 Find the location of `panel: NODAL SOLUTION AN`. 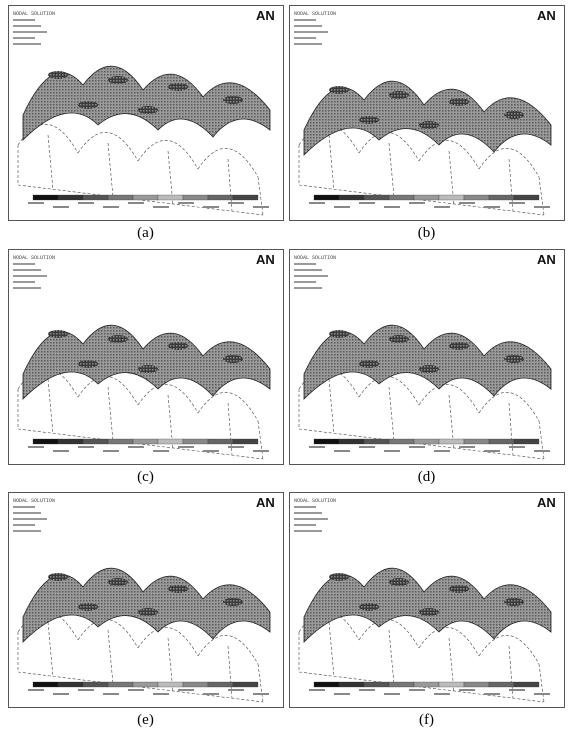

panel: NODAL SOLUTION AN is located at coordinates (427, 600).